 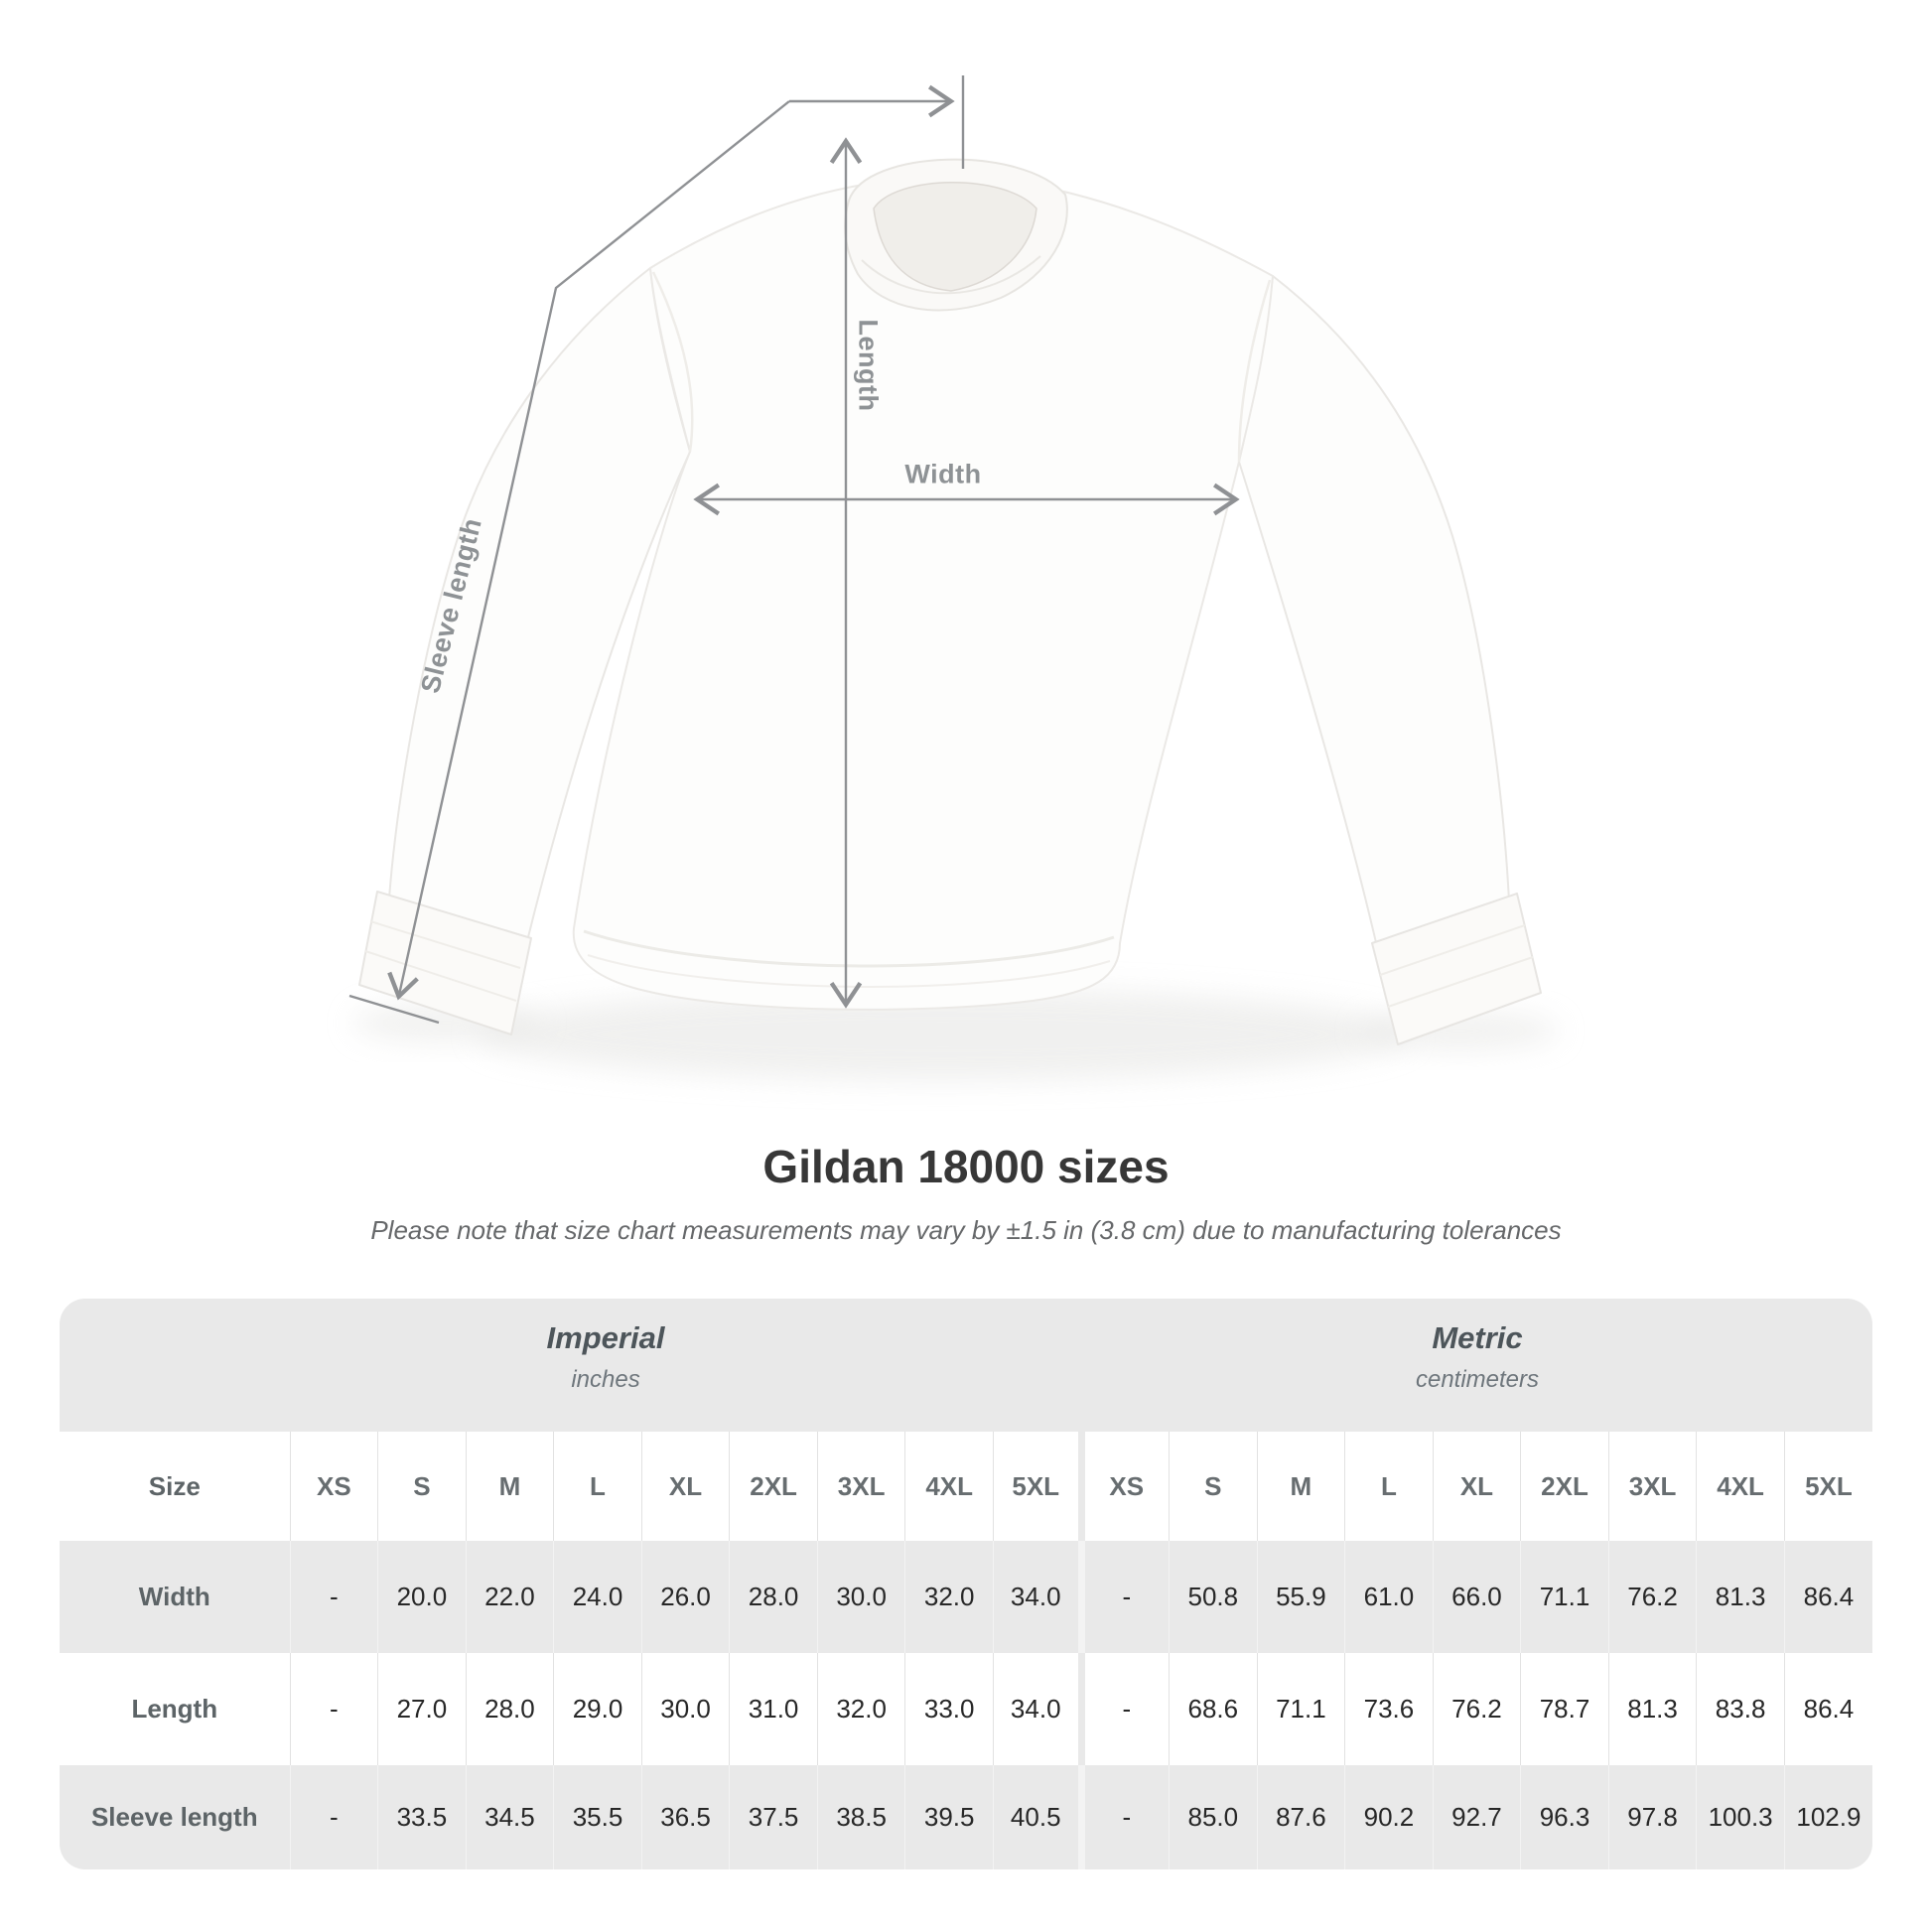 I want to click on value-cell: 85.0, so click(x=1213, y=1817).